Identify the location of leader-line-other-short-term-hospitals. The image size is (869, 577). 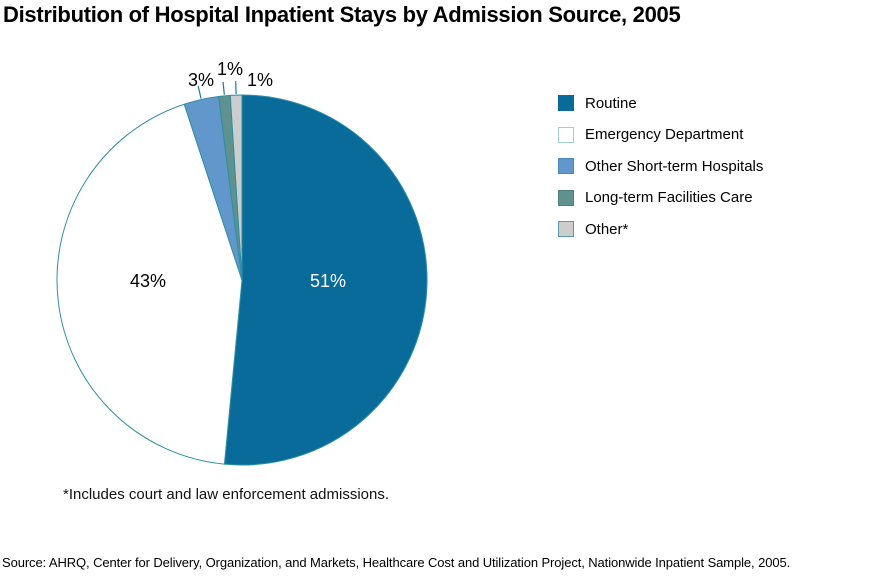
(199, 92).